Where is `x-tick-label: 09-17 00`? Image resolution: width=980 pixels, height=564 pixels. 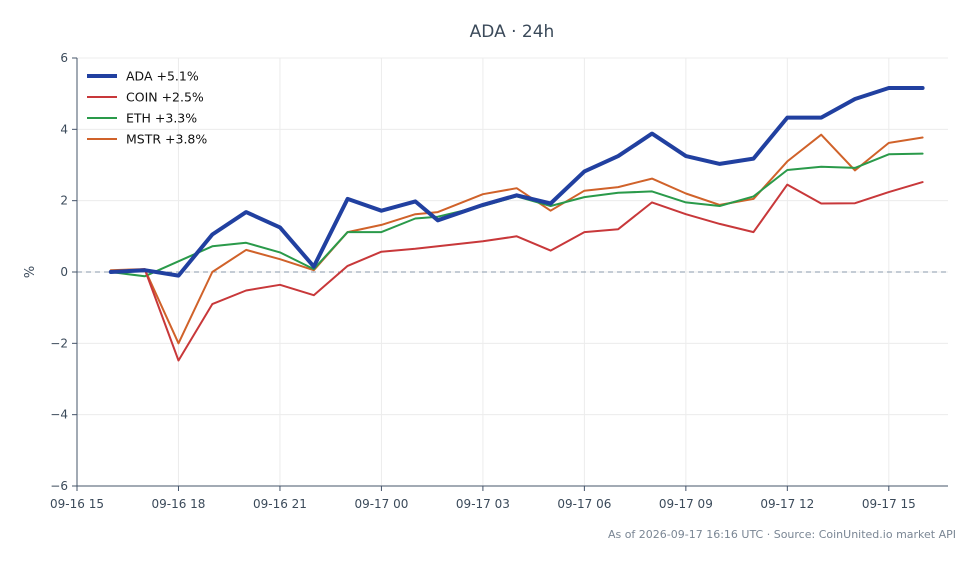 x-tick-label: 09-17 00 is located at coordinates (381, 504).